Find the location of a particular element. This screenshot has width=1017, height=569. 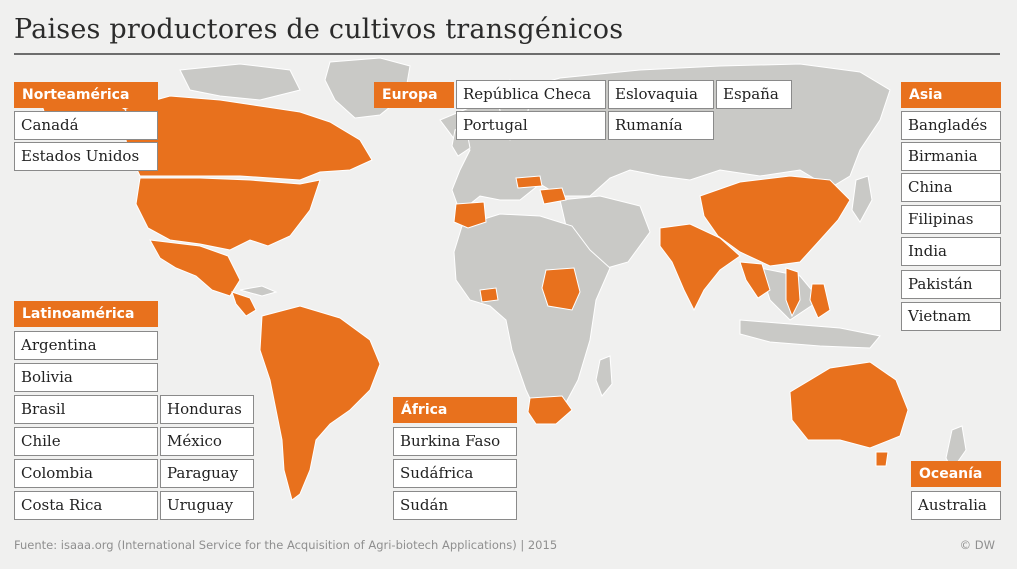

map-arctic-islands is located at coordinates (240, 82).